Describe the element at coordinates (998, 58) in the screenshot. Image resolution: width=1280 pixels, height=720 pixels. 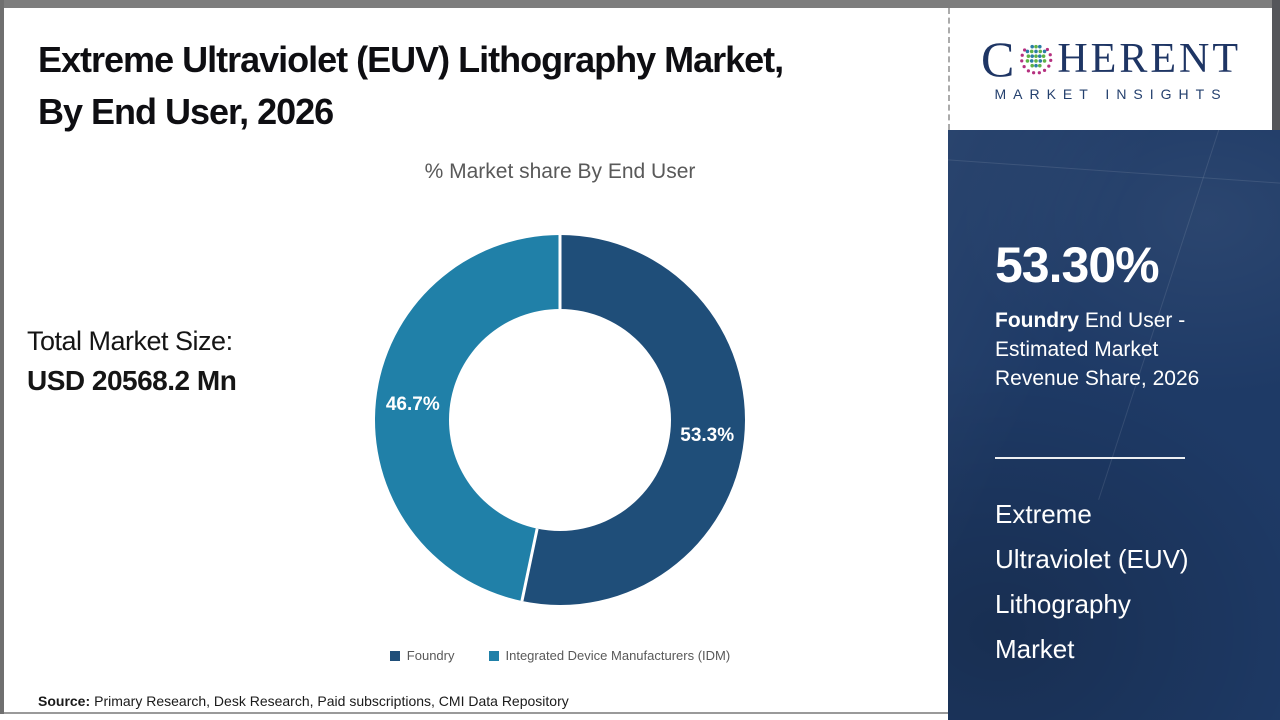
I see `logo-letter-c: C` at that location.